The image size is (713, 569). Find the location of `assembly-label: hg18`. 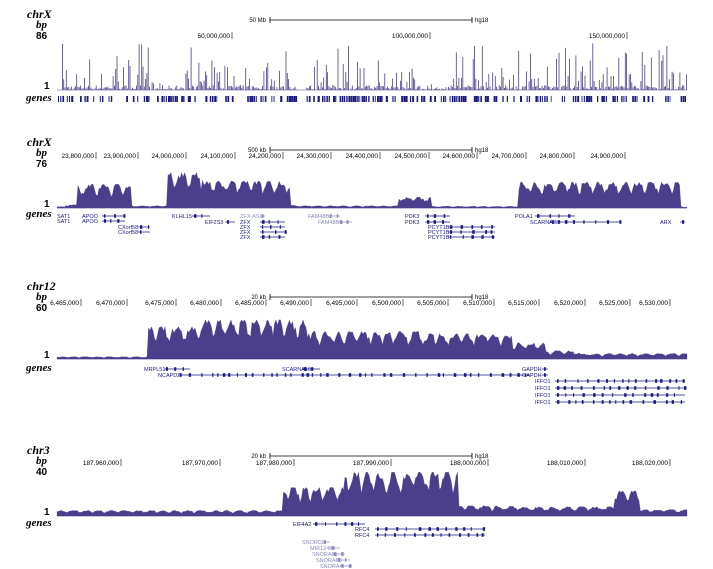

assembly-label: hg18 is located at coordinates (482, 21).